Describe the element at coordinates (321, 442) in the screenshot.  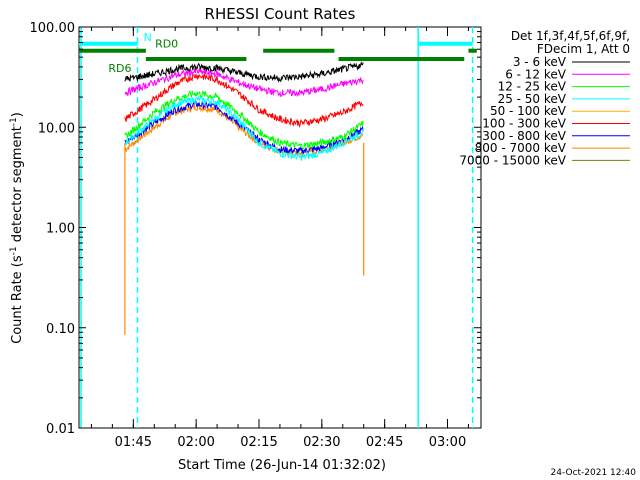
I see `x-tick-label: 02:30` at that location.